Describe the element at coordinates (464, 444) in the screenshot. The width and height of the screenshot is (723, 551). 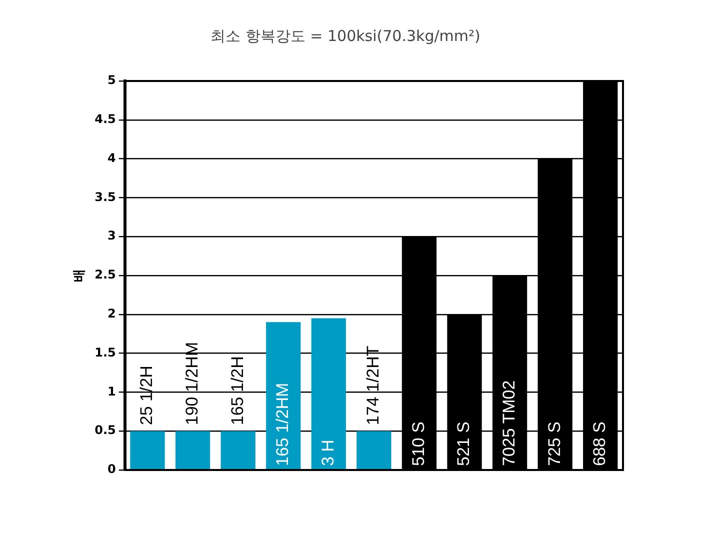
I see `x-tick-label: 521 S` at that location.